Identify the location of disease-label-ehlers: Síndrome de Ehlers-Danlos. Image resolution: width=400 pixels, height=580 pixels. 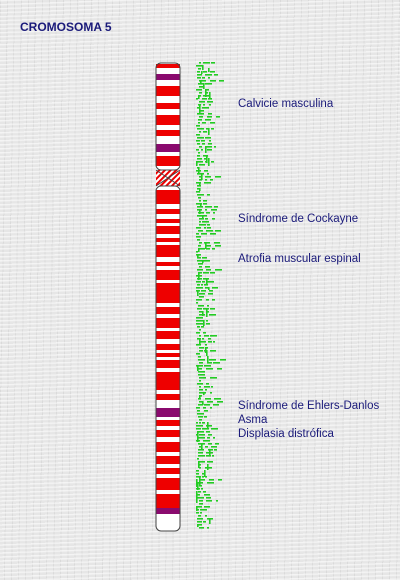
(309, 406).